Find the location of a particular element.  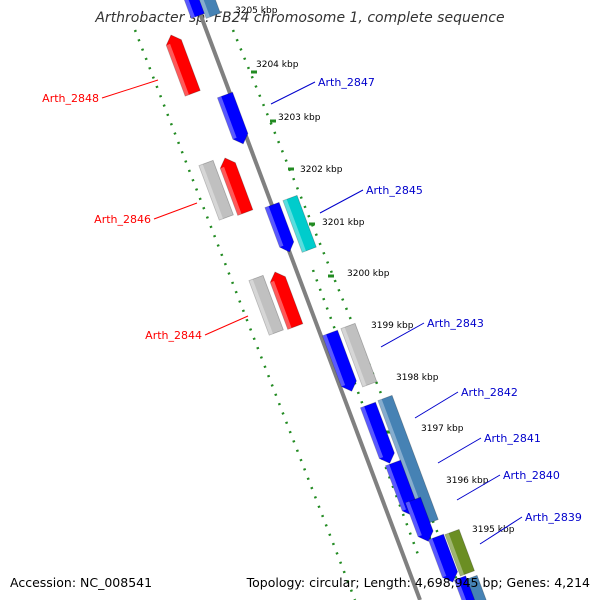

gene-label: Arth_2847 is located at coordinates (346, 82).